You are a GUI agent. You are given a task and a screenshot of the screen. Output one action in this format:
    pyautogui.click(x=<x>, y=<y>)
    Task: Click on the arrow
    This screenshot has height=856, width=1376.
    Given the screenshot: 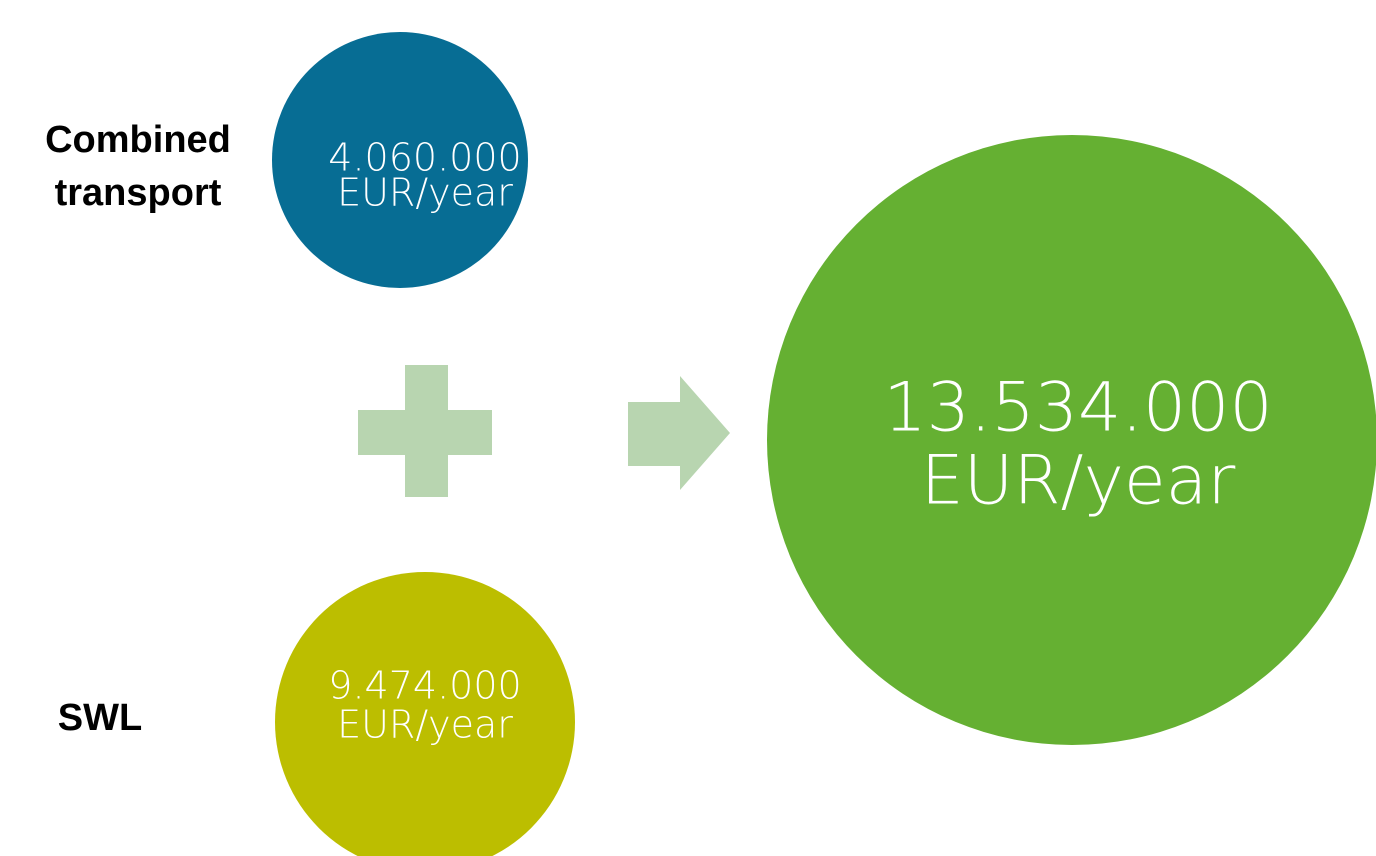 What is the action you would take?
    pyautogui.click(x=679, y=433)
    